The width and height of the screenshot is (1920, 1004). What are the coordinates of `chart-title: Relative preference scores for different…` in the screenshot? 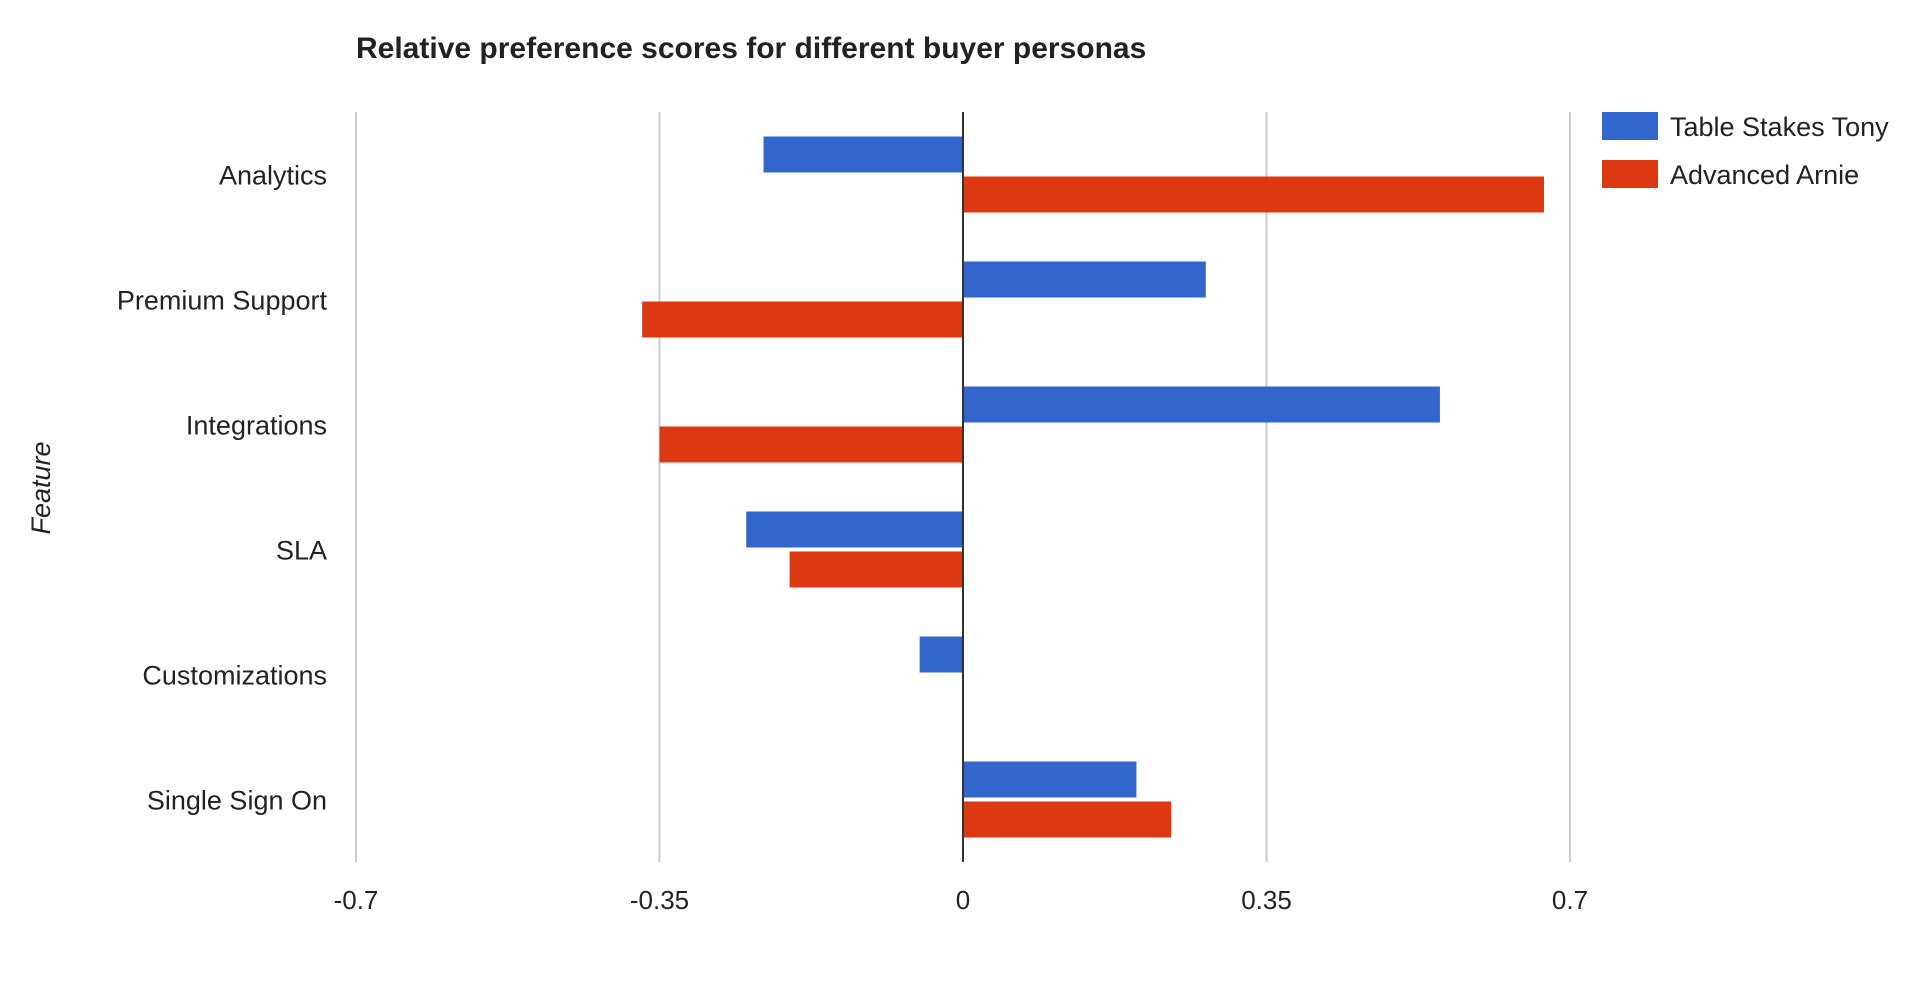 It's located at (751, 48).